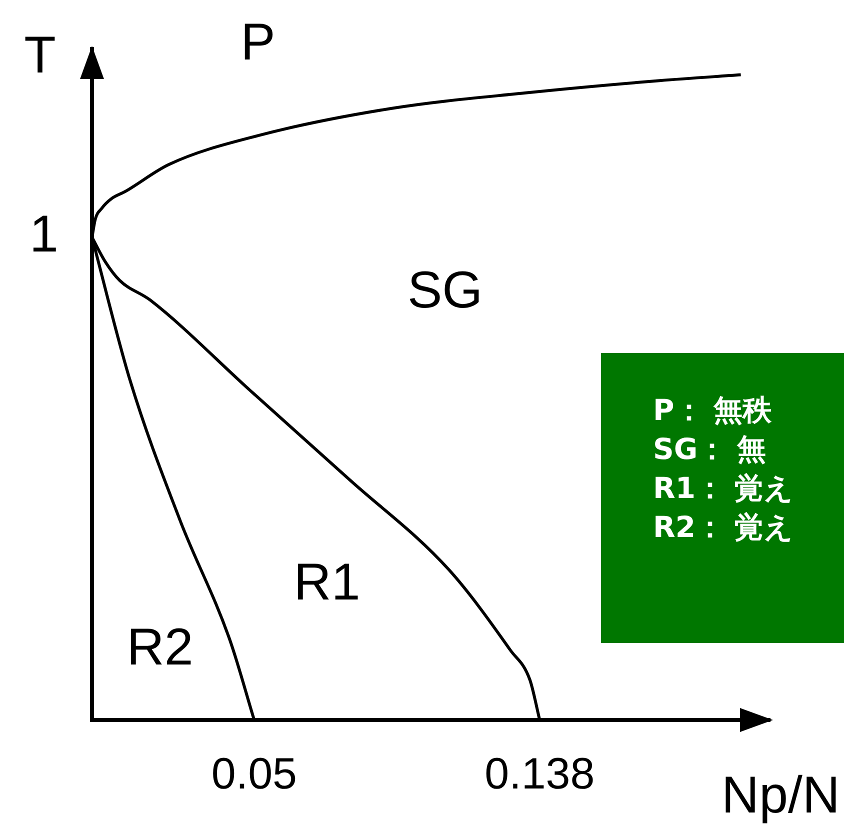  What do you see at coordinates (781, 795) in the screenshot?
I see `x-axis-title: Np/N` at bounding box center [781, 795].